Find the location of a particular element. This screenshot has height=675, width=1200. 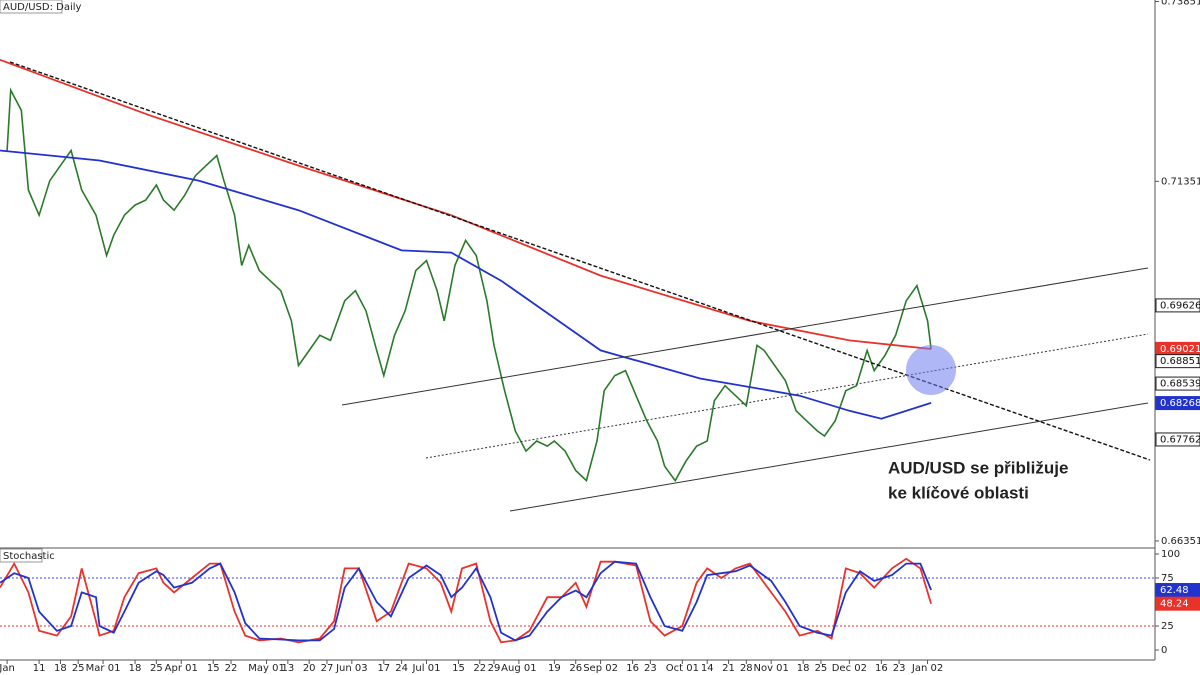

x-tick-label: 14 is located at coordinates (707, 668).